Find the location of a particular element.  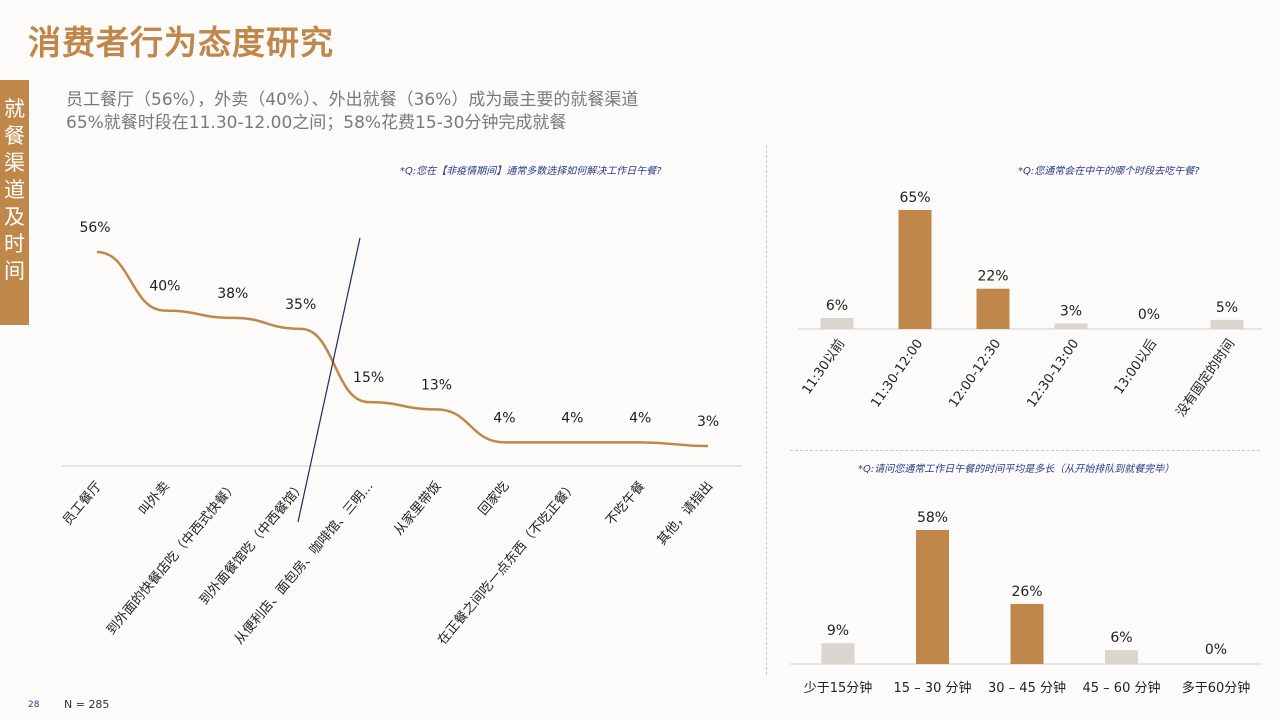

side-tab-char: 餐 is located at coordinates (14, 136).